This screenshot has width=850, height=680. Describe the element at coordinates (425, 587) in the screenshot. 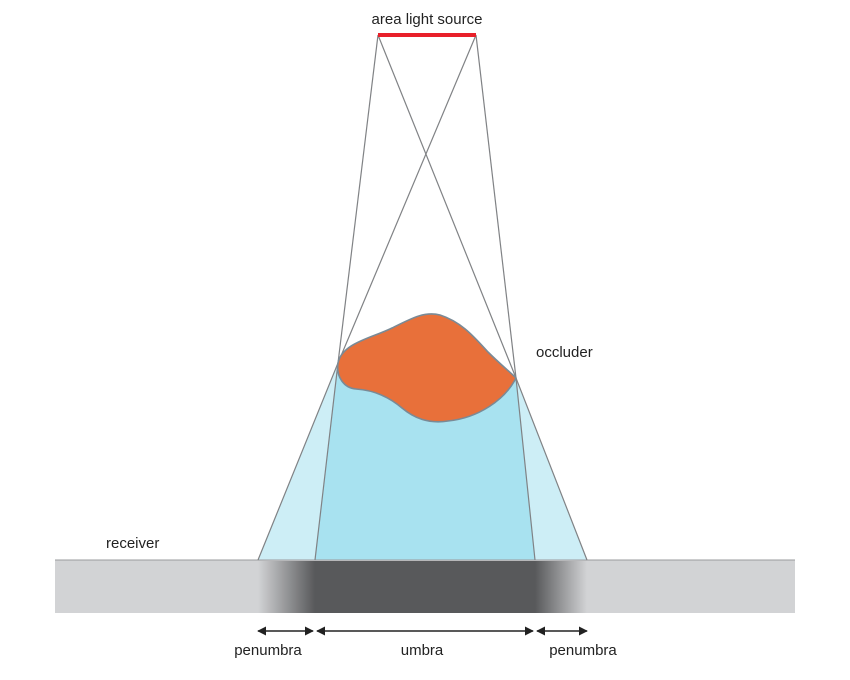

I see `umbra-shadow` at that location.